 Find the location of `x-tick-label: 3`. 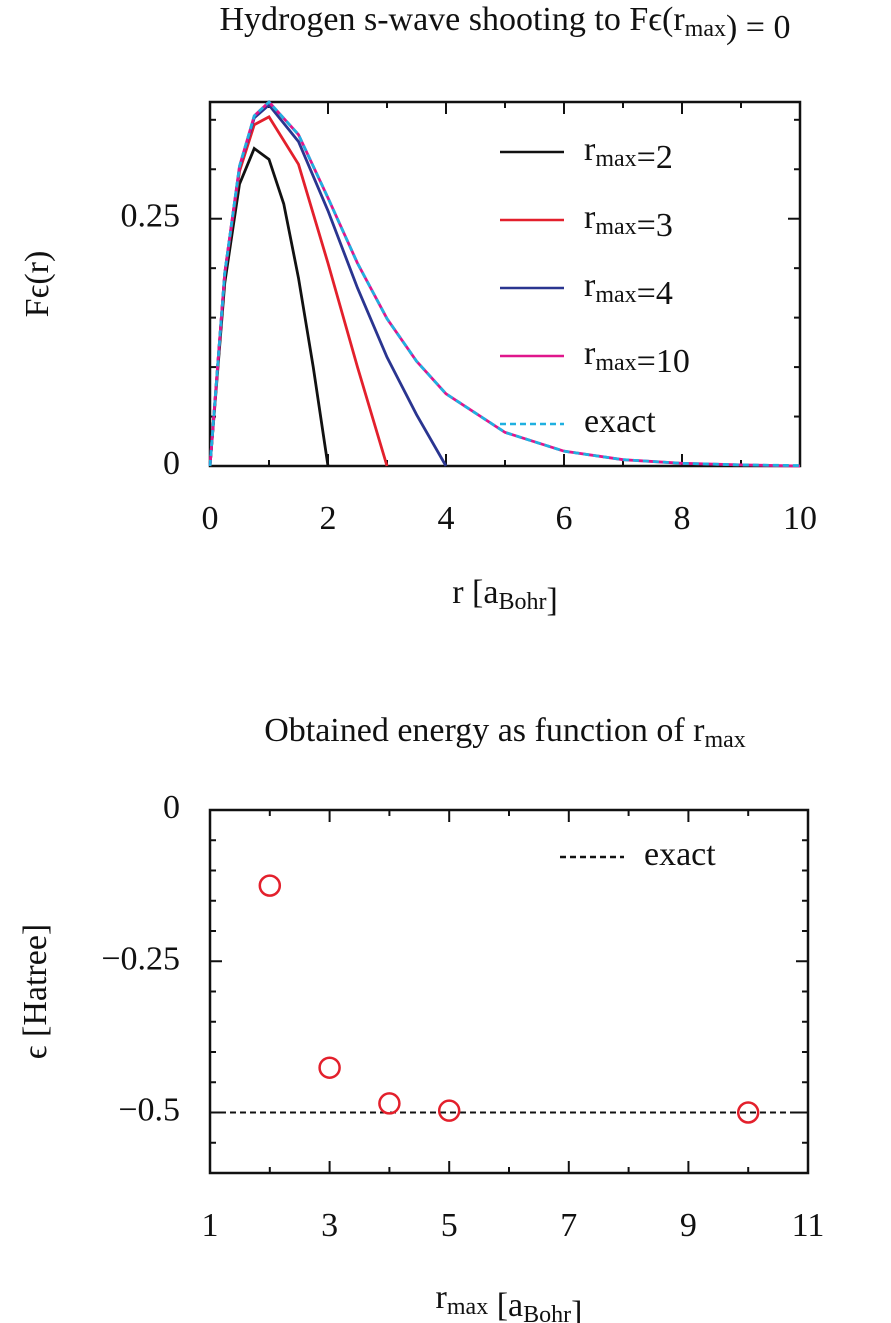

x-tick-label: 3 is located at coordinates (329, 1225).